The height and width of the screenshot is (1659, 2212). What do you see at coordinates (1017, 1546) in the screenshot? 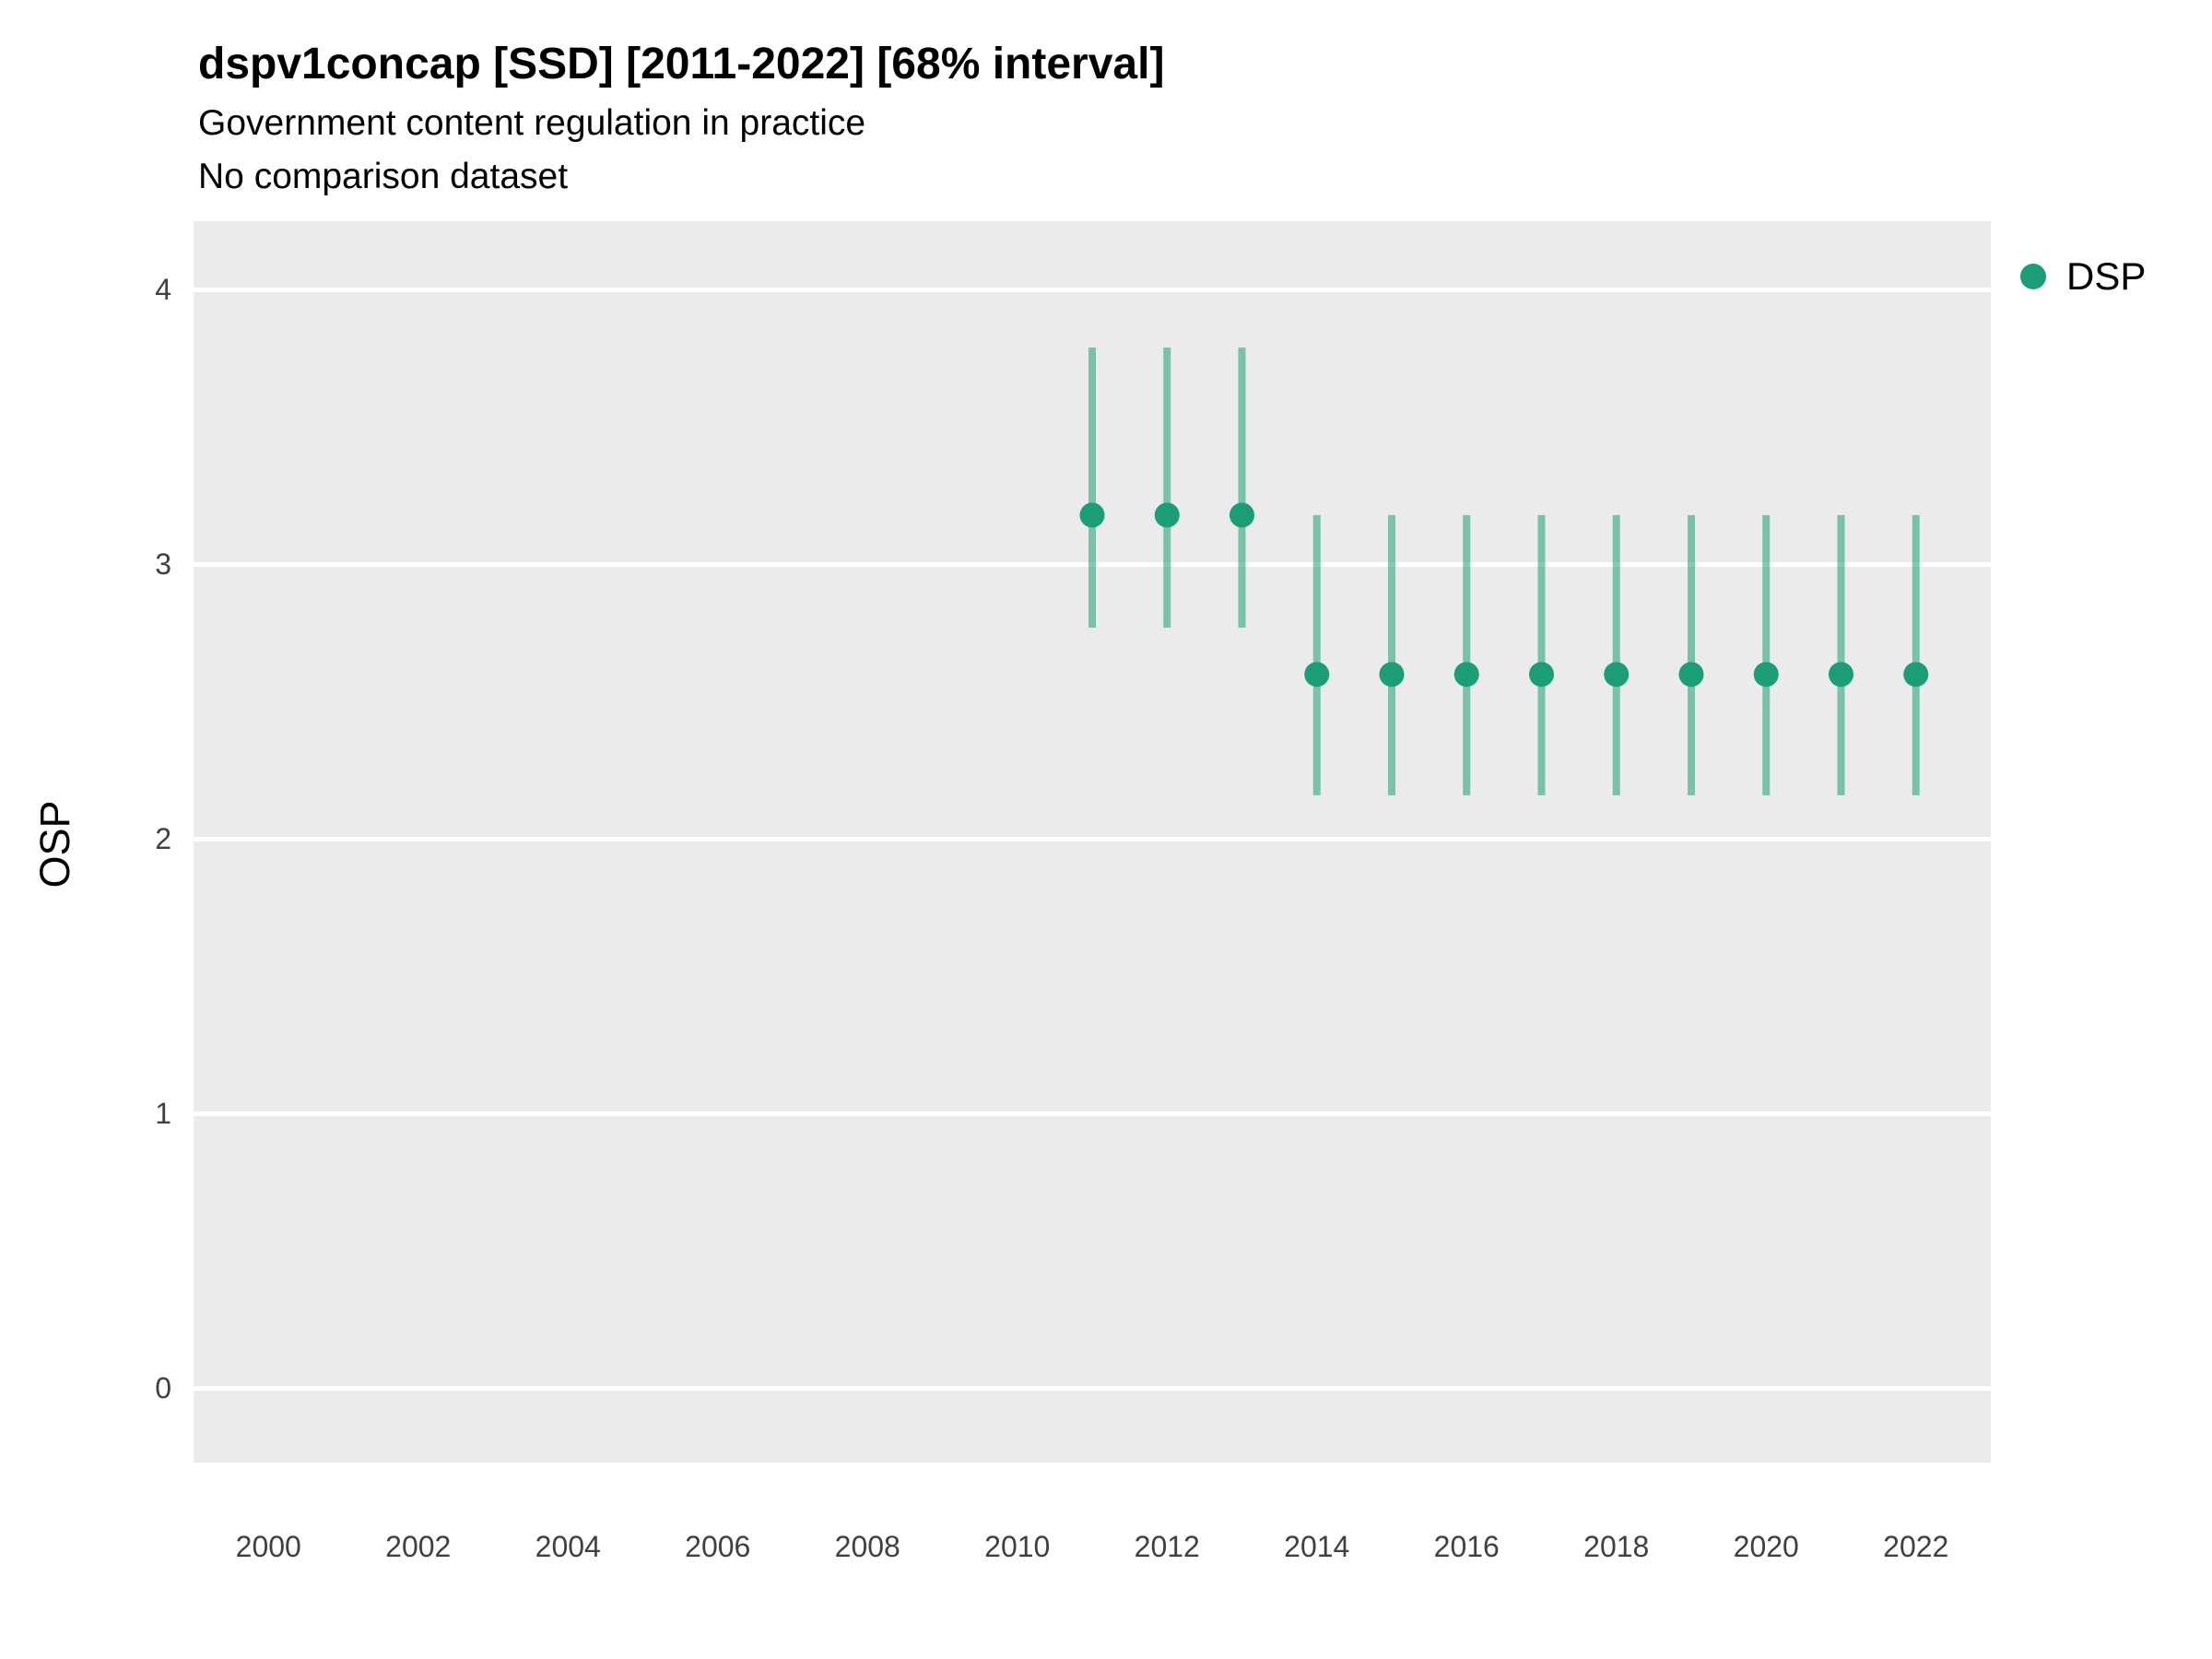
I see `x-tick-label: 2010` at bounding box center [1017, 1546].